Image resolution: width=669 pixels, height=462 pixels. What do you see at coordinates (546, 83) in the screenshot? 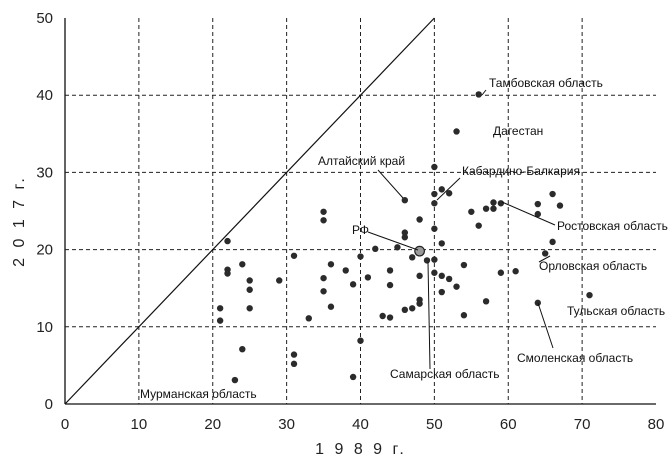
I see `annotation-label: Тамбовская область` at bounding box center [546, 83].